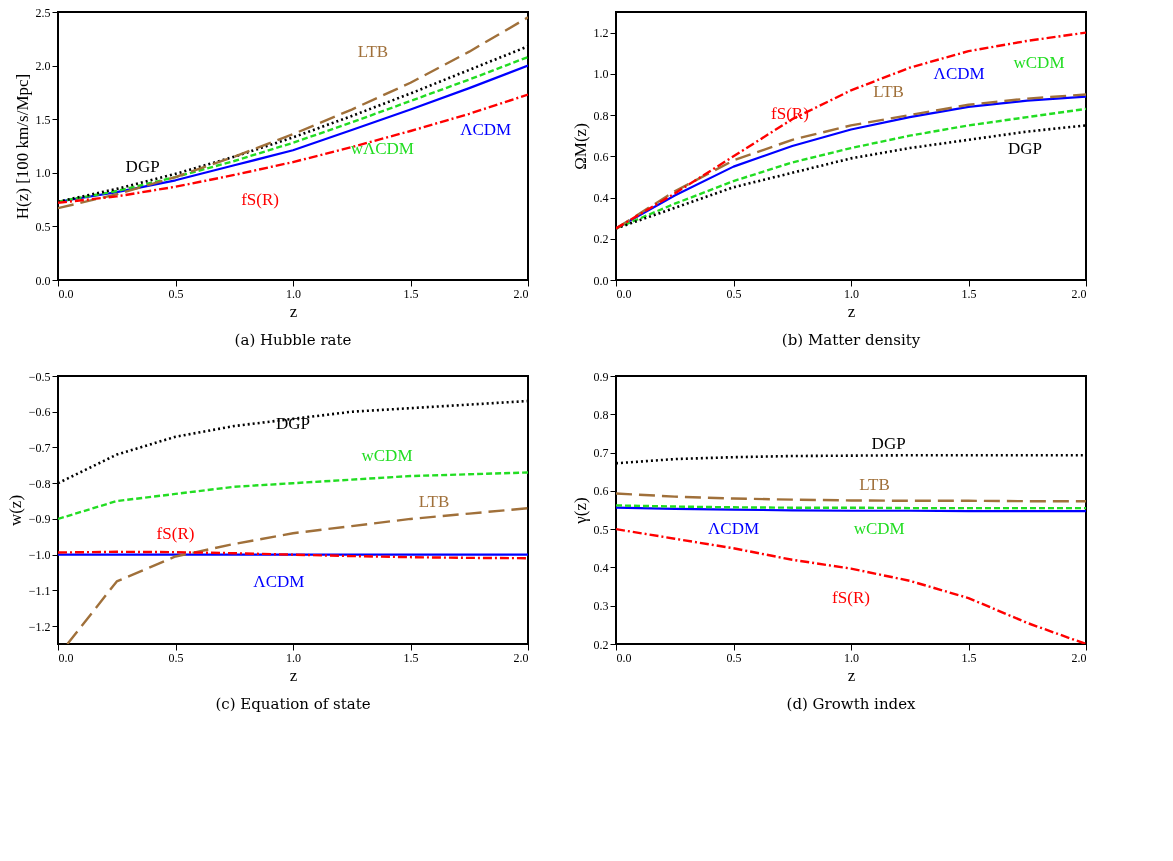 This screenshot has width=1173, height=861. What do you see at coordinates (293, 340) in the screenshot?
I see `text: (a) Hubble rate` at bounding box center [293, 340].